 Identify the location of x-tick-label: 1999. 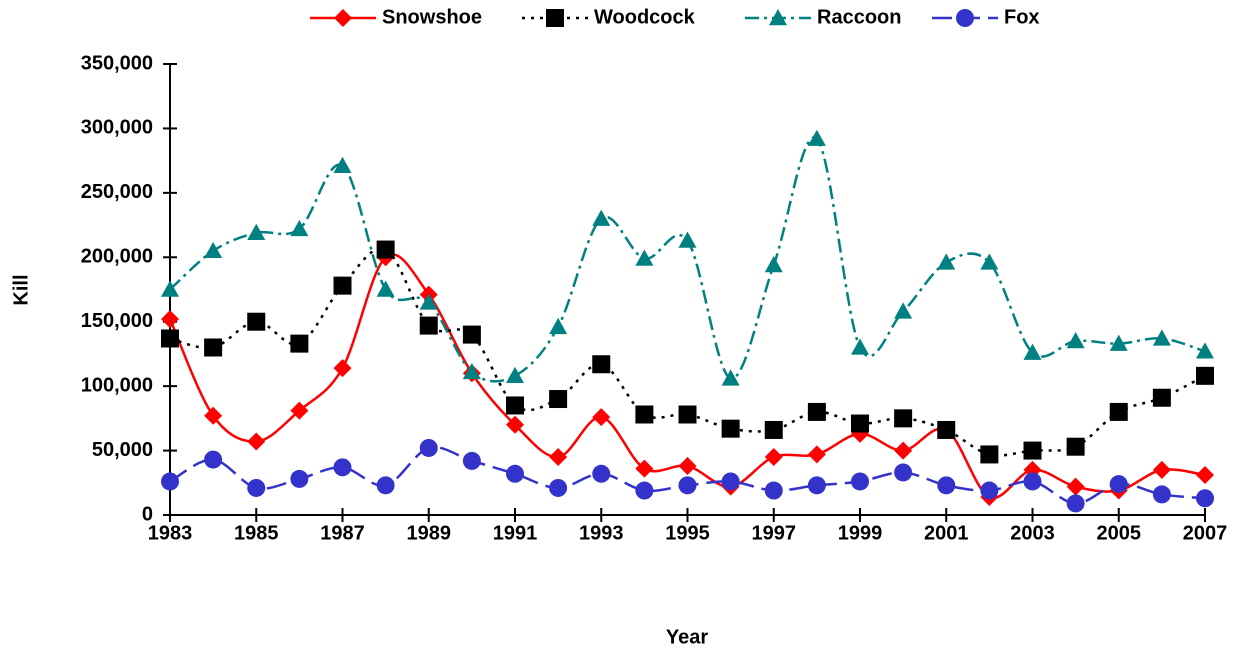
(860, 533).